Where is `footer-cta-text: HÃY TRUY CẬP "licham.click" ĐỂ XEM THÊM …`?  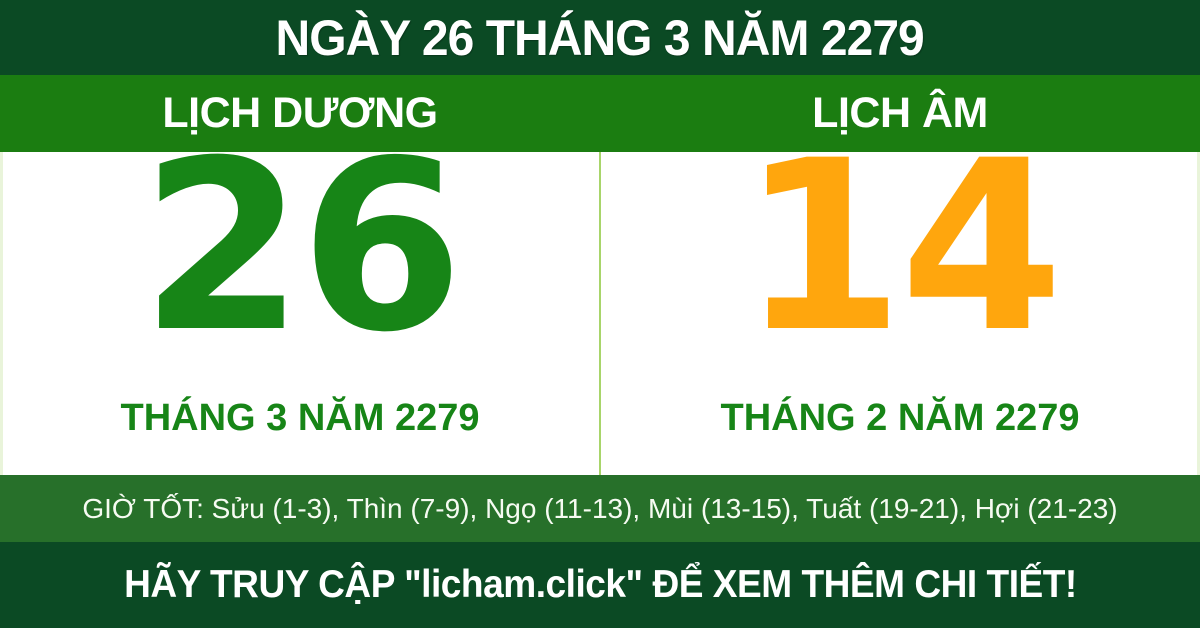 footer-cta-text: HÃY TRUY CẬP "licham.click" ĐỂ XEM THÊM … is located at coordinates (600, 584).